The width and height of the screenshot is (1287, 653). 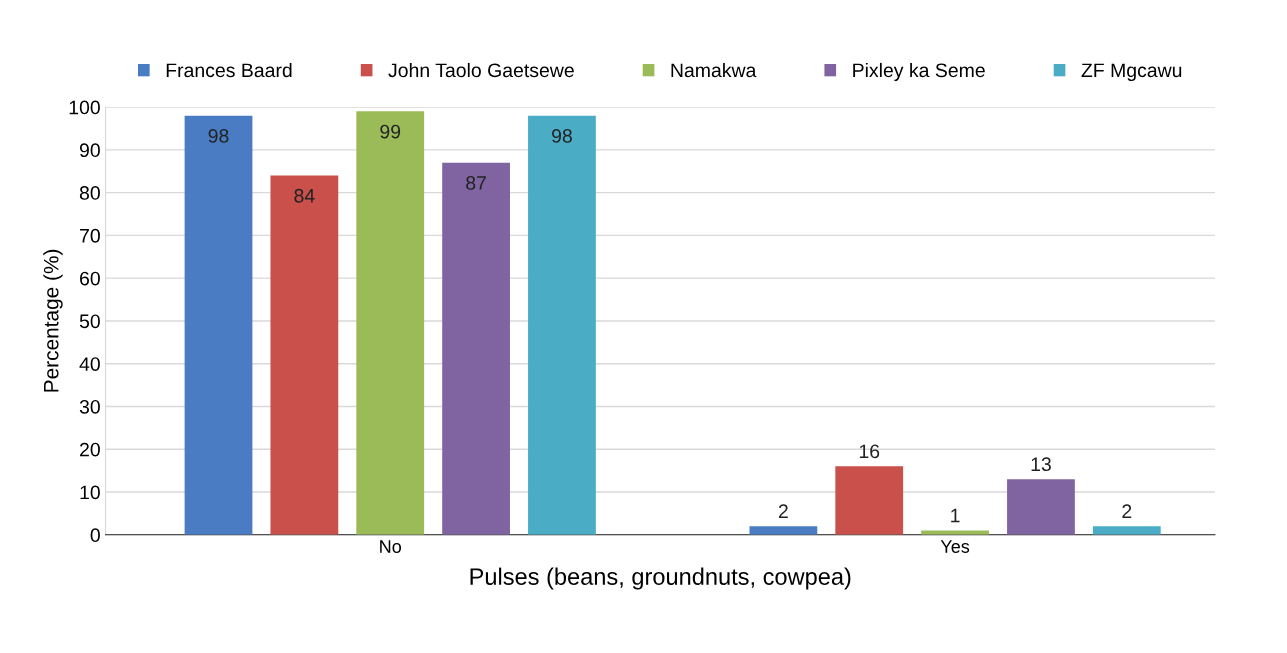 I want to click on legend-label: Frances Baard, so click(x=229, y=70).